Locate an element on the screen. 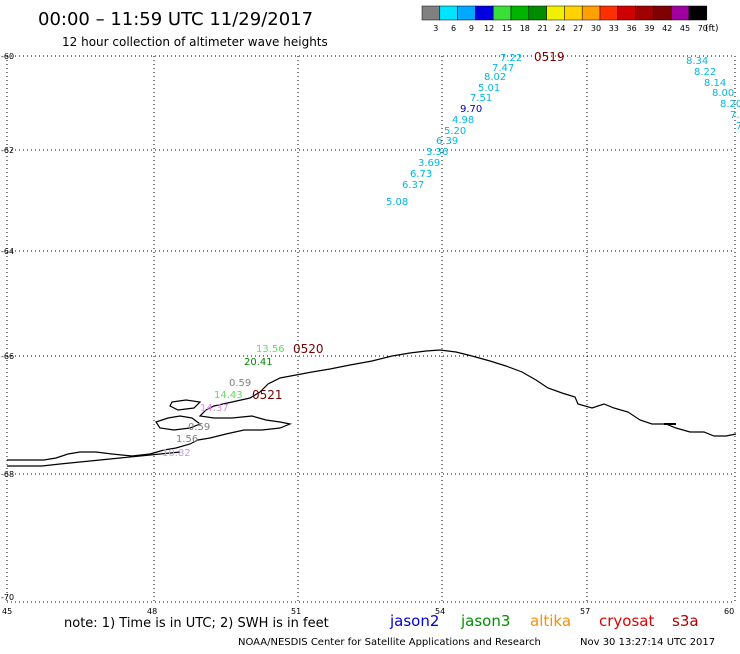  scale-label: 36 is located at coordinates (632, 28).